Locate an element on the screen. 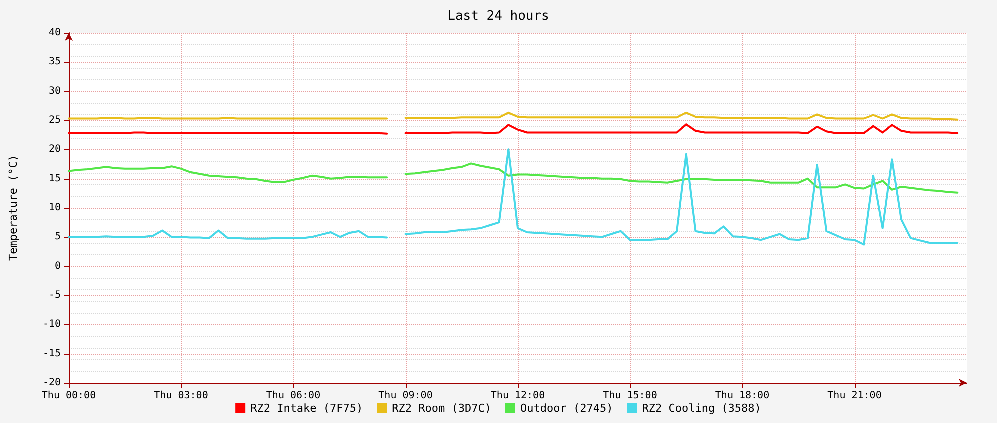  y-tick-label: 10 is located at coordinates (54, 208).